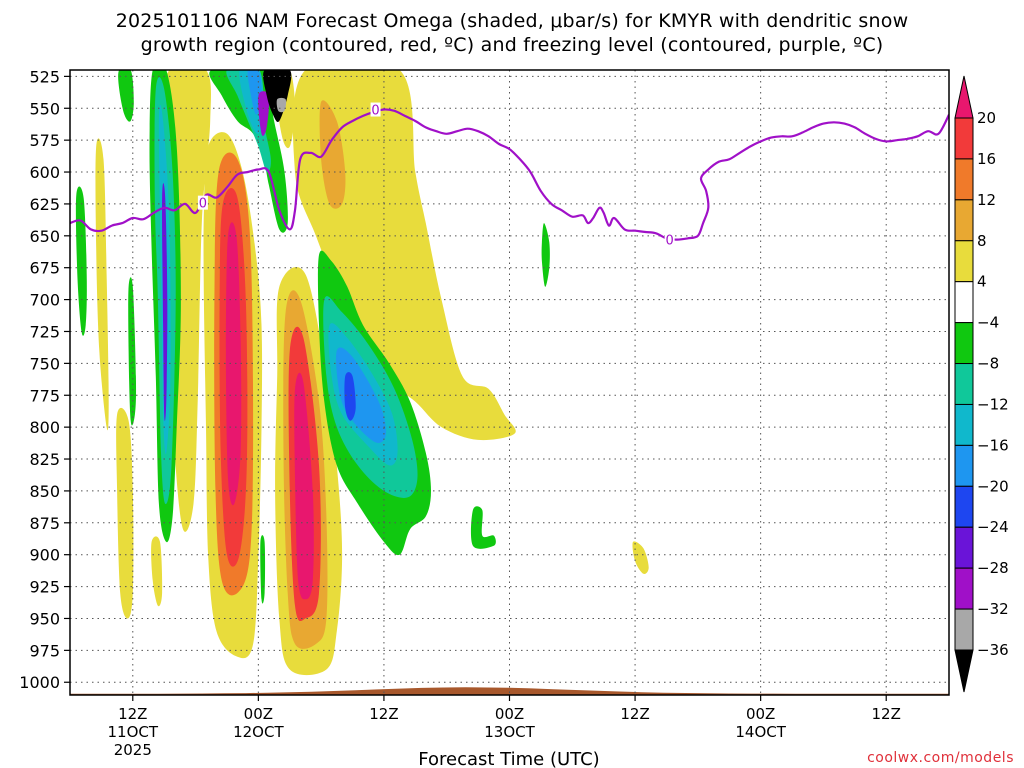  I want to click on y-tick-label: 625, so click(44, 204).